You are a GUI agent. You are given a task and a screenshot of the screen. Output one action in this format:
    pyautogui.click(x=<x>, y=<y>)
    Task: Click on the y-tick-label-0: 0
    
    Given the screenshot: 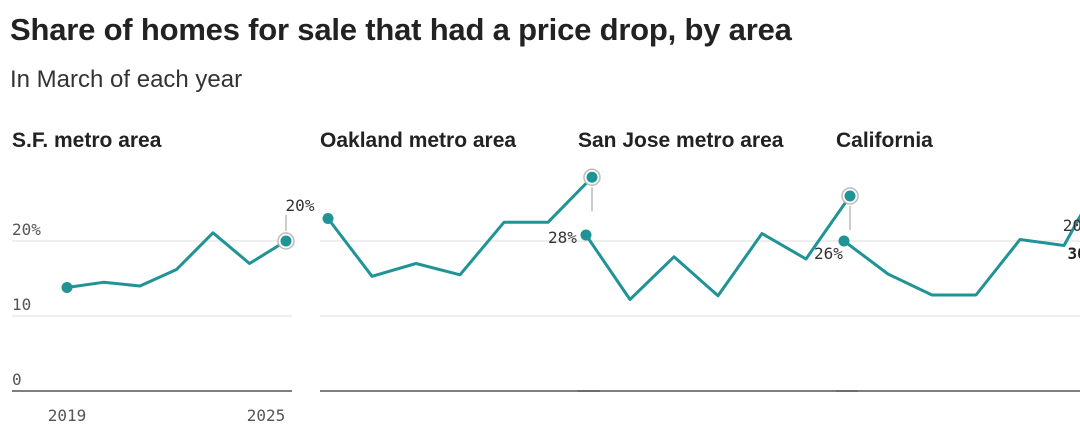 What is the action you would take?
    pyautogui.click(x=17, y=379)
    